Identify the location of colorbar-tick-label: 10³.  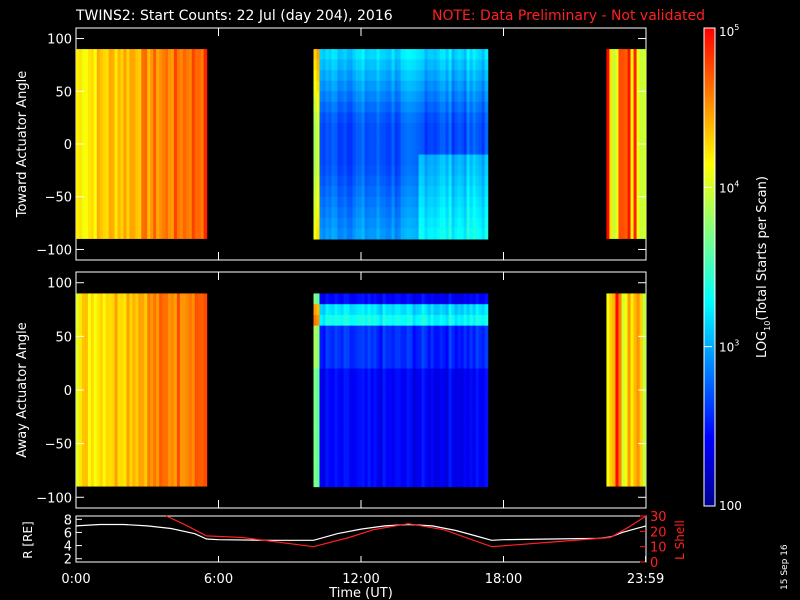
(729, 347).